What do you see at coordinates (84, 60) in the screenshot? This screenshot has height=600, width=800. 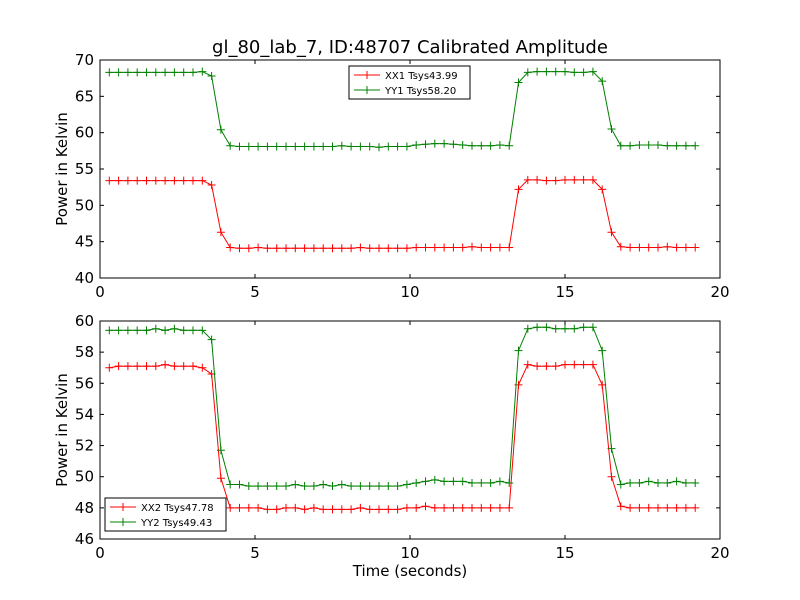 I see `y-tick-label: 70` at bounding box center [84, 60].